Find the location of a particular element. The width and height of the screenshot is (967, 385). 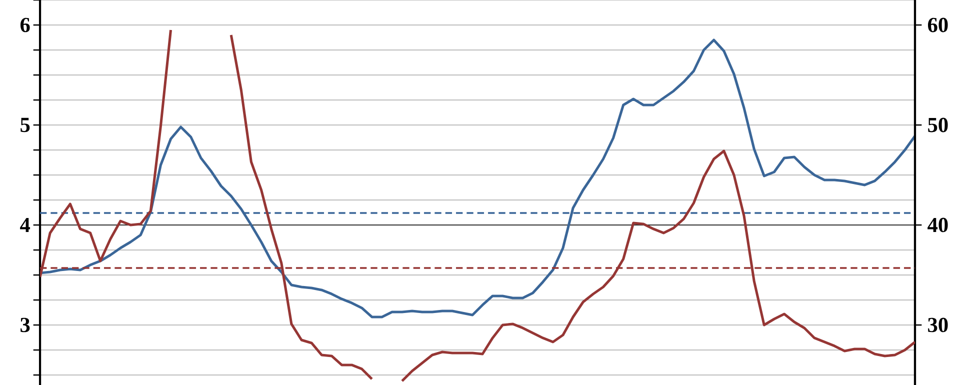

y2-tick-label: 40 is located at coordinates (938, 225).